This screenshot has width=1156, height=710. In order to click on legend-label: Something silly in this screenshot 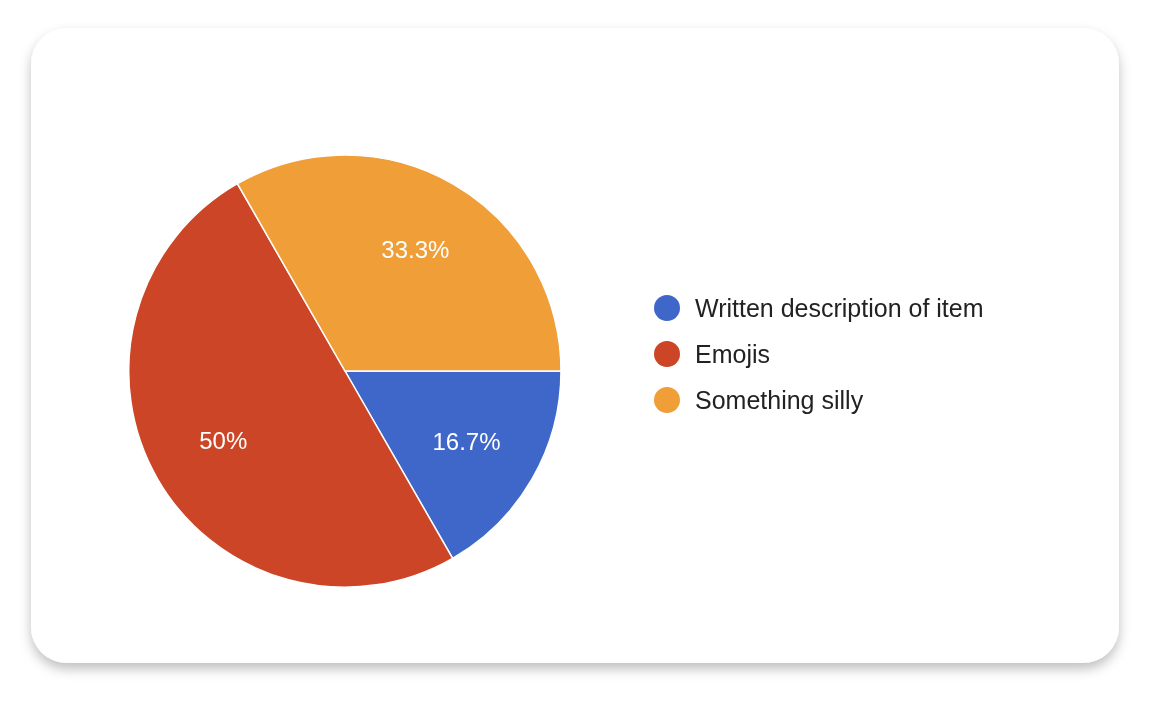, I will do `click(779, 400)`.